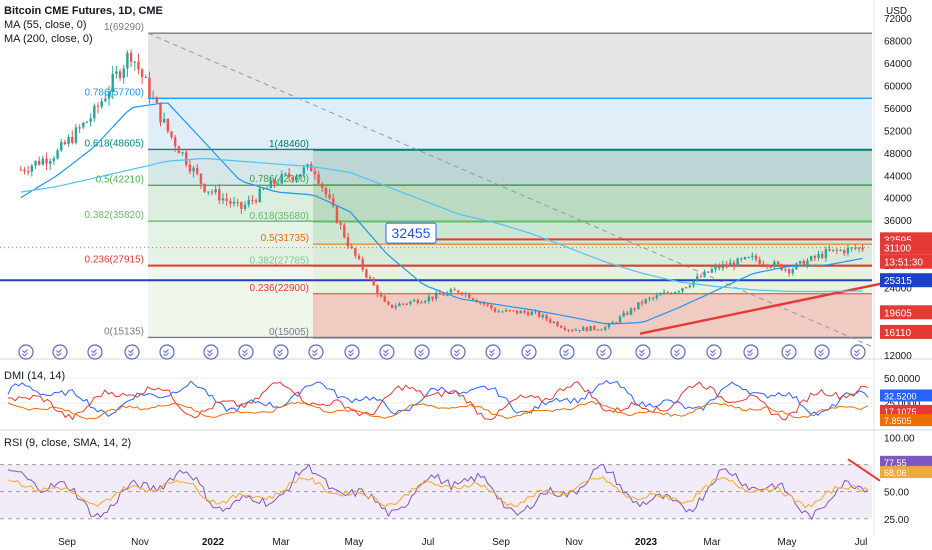 This screenshot has width=932, height=550. I want to click on price-tick-label: 52000, so click(898, 131).